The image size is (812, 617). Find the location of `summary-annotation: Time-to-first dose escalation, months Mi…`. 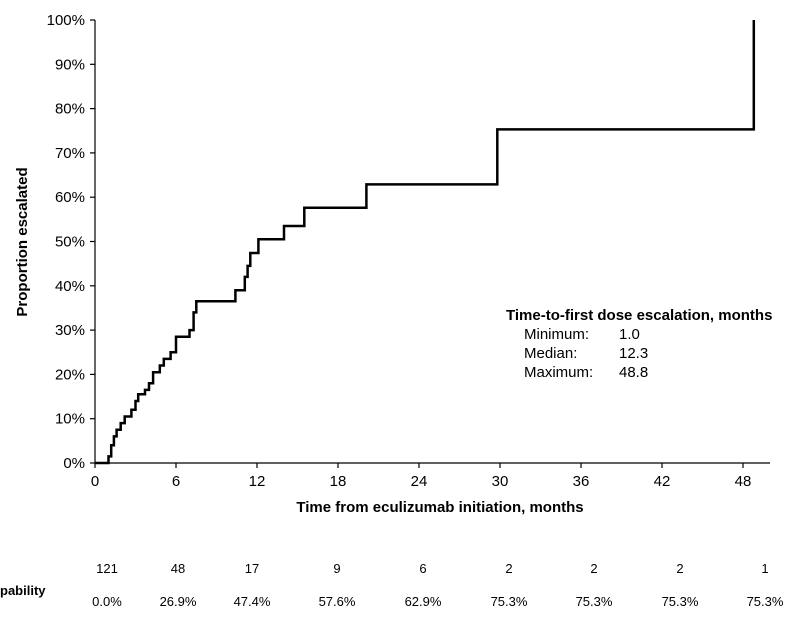

summary-annotation: Time-to-first dose escalation, months Mi… is located at coordinates (639, 344).